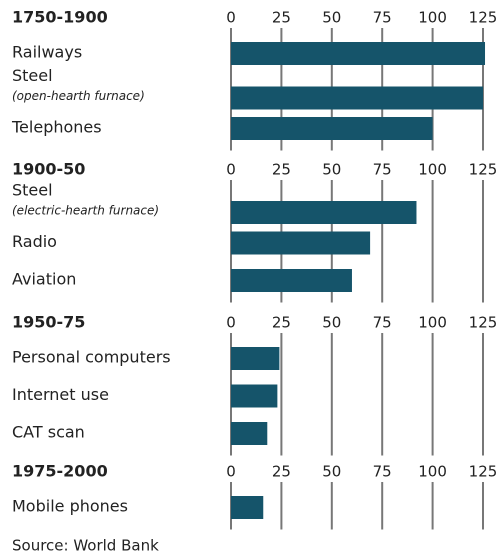  What do you see at coordinates (85, 211) in the screenshot?
I see `category-note: (electric-hearth furnace)` at bounding box center [85, 211].